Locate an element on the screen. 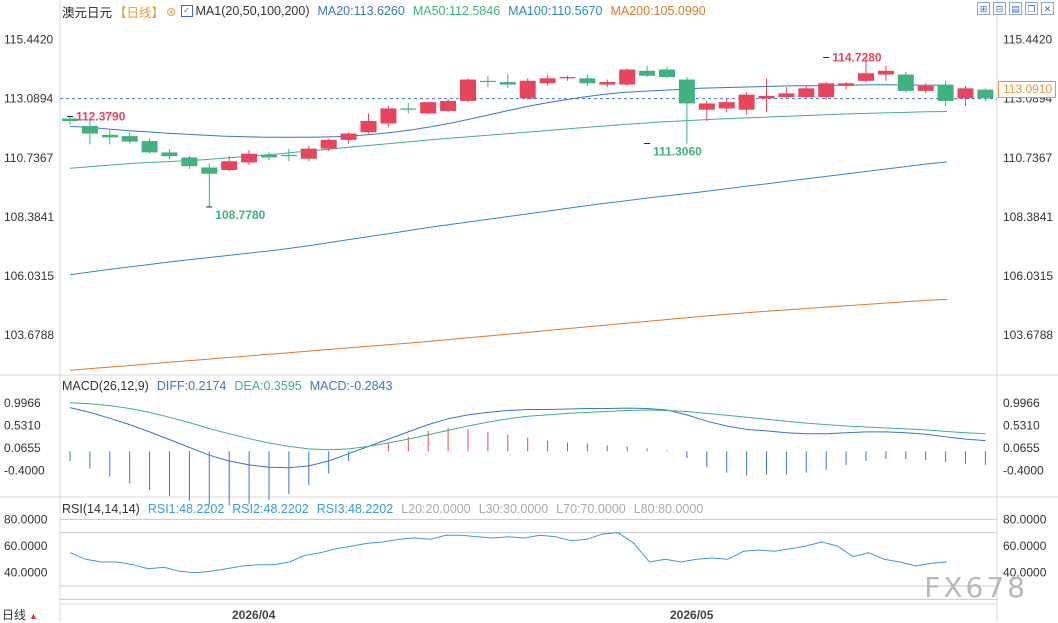  macd-y-tick-left: -0.4000 is located at coordinates (24, 471).